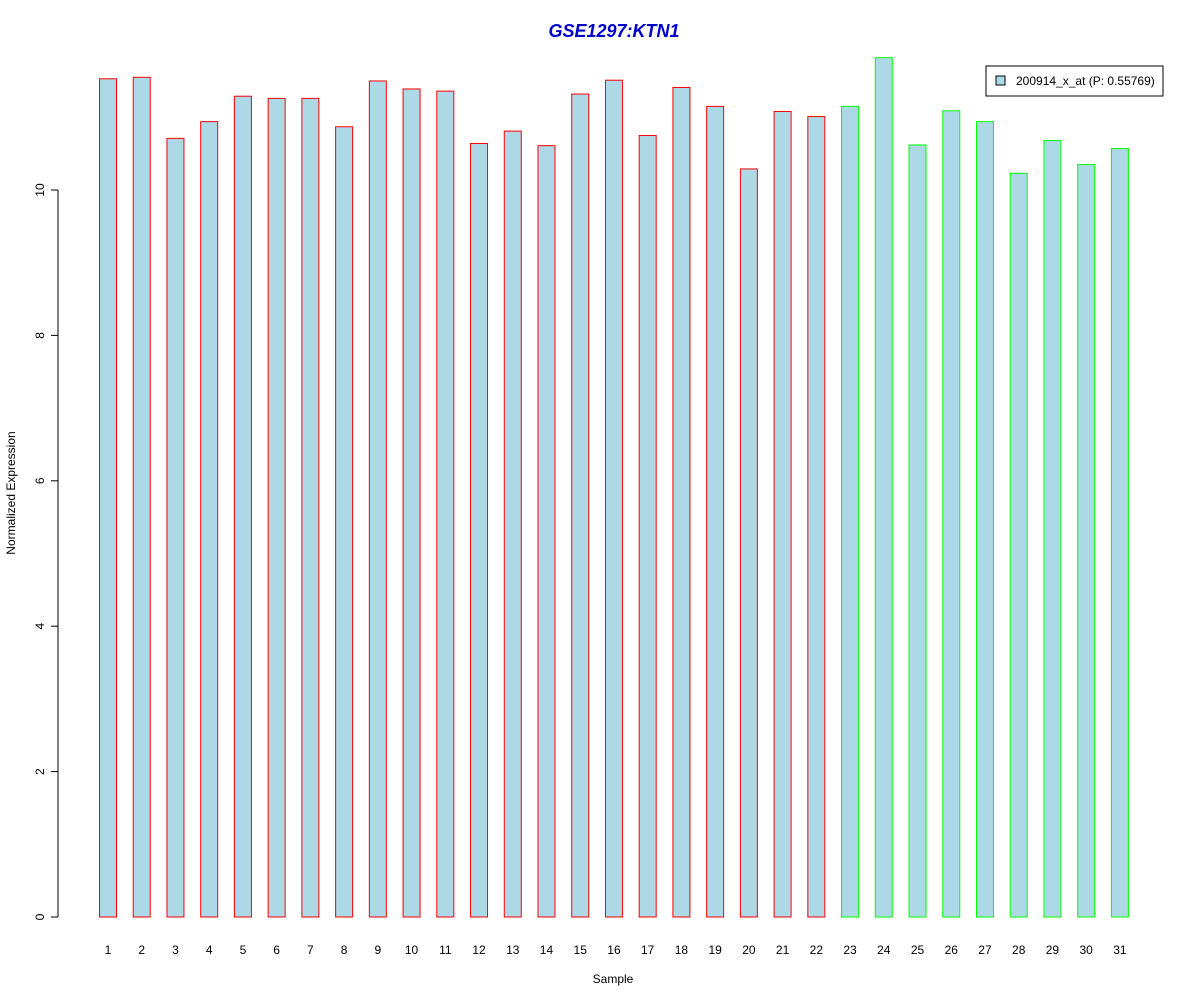 The width and height of the screenshot is (1200, 1005). I want to click on y-tick-label-2: 2, so click(40, 771).